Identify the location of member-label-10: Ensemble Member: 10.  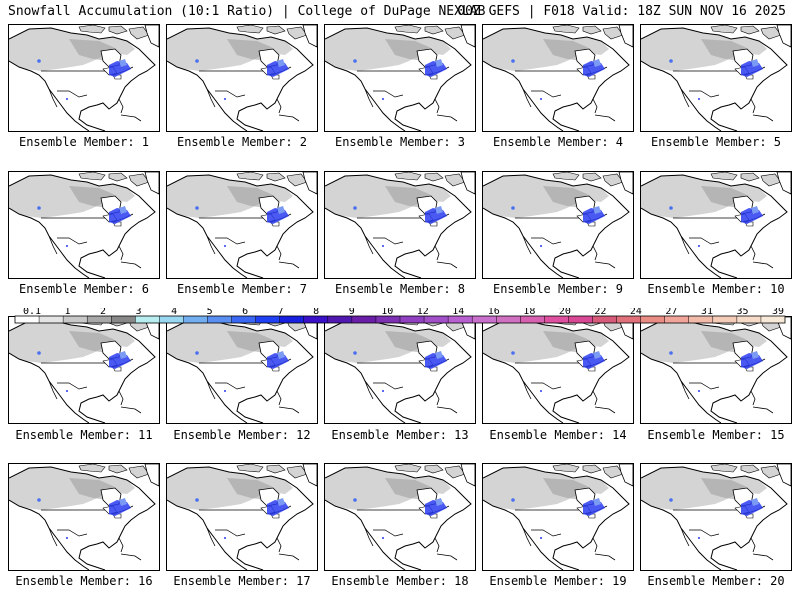
(716, 289).